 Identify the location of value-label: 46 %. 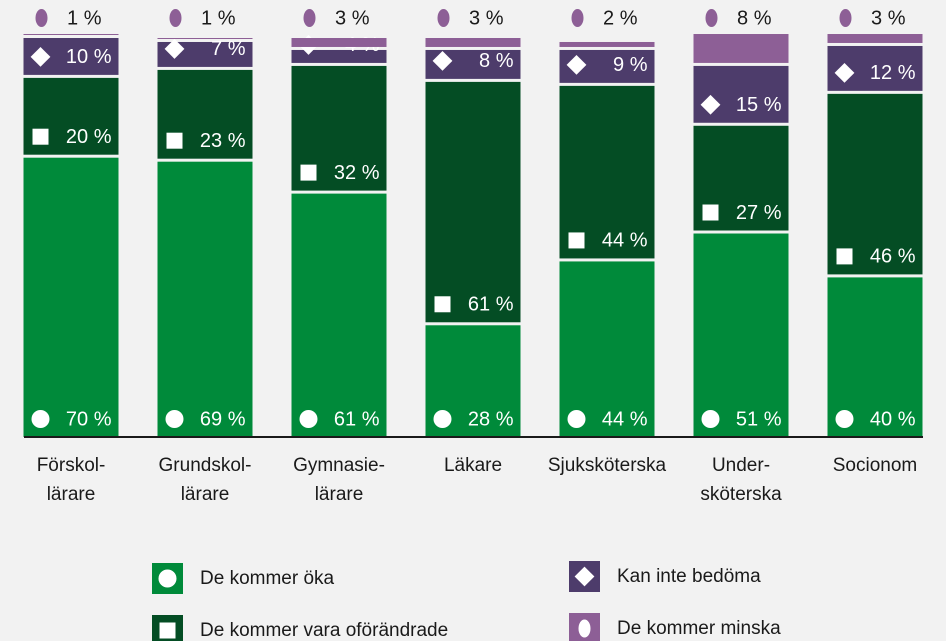
(893, 257).